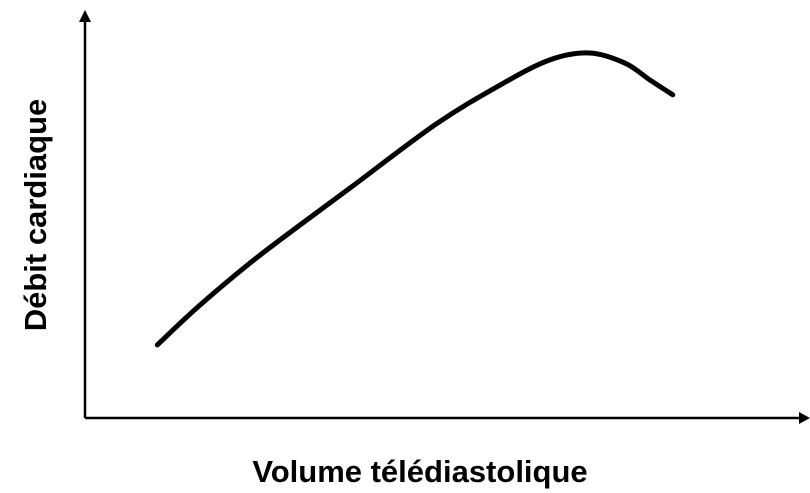 This screenshot has height=493, width=810. What do you see at coordinates (35, 215) in the screenshot?
I see `y-axis-label: Débit cardiaque` at bounding box center [35, 215].